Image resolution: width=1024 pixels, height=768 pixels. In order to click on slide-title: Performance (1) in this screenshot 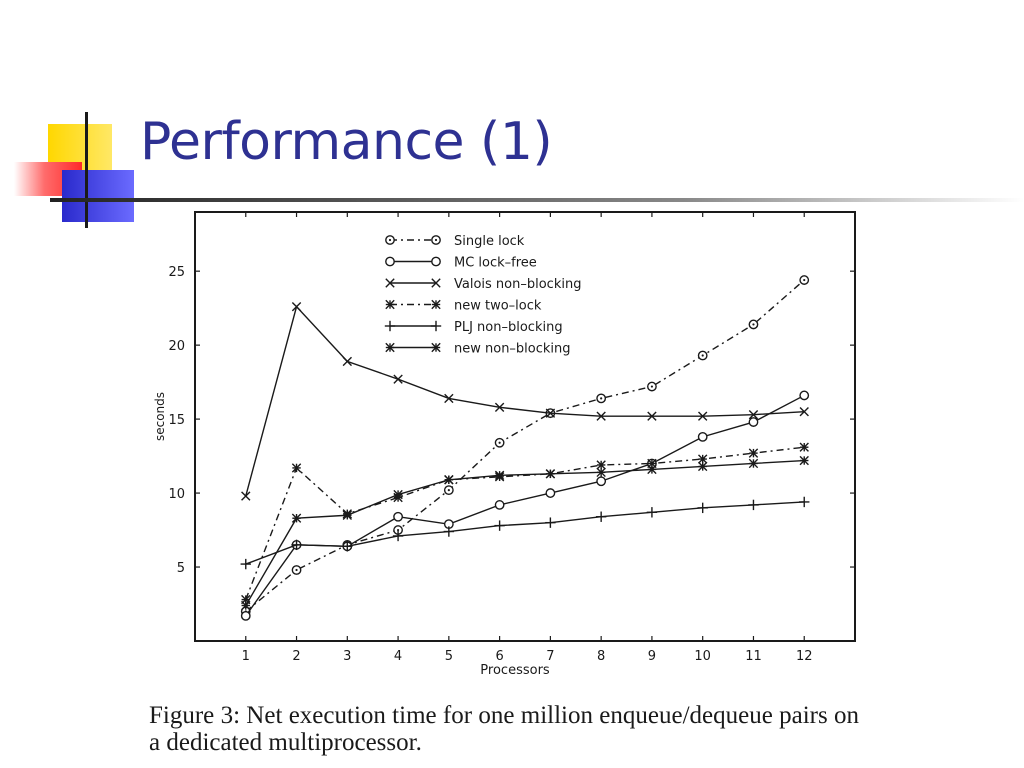, I will do `click(346, 142)`.